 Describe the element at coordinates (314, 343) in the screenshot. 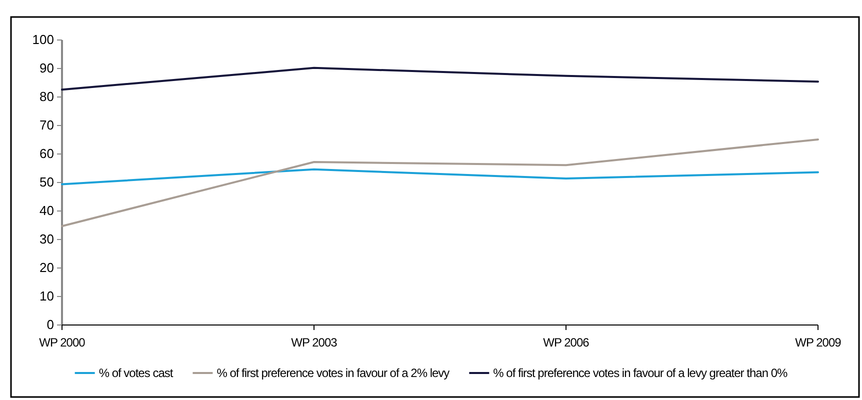

I see `x-tick-label: WP 2003` at that location.